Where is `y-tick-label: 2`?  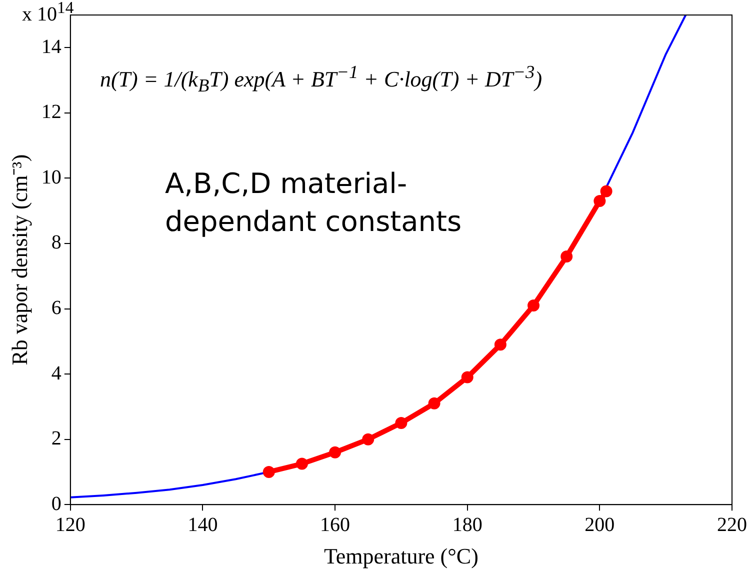
y-tick-label: 2 is located at coordinates (56, 439).